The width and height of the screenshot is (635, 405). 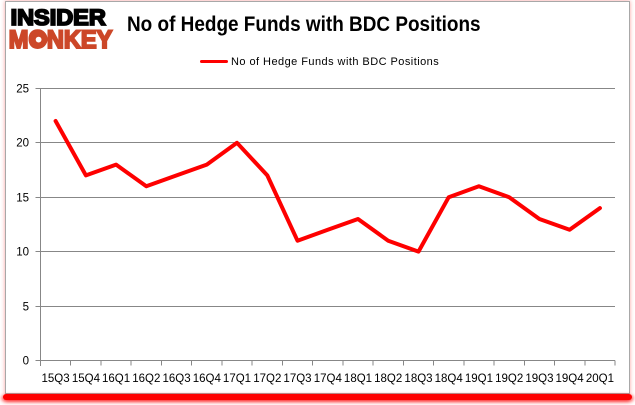 What do you see at coordinates (26, 308) in the screenshot?
I see `svg-text: 5` at bounding box center [26, 308].